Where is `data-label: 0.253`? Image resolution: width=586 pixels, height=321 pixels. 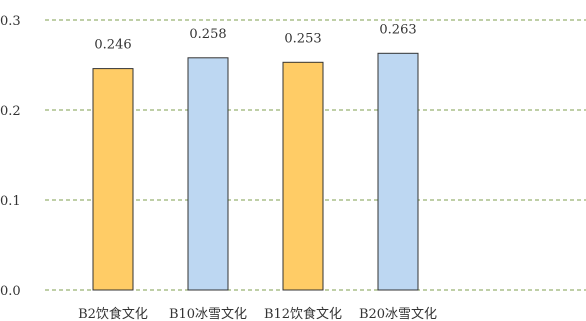
data-label: 0.253 is located at coordinates (302, 38).